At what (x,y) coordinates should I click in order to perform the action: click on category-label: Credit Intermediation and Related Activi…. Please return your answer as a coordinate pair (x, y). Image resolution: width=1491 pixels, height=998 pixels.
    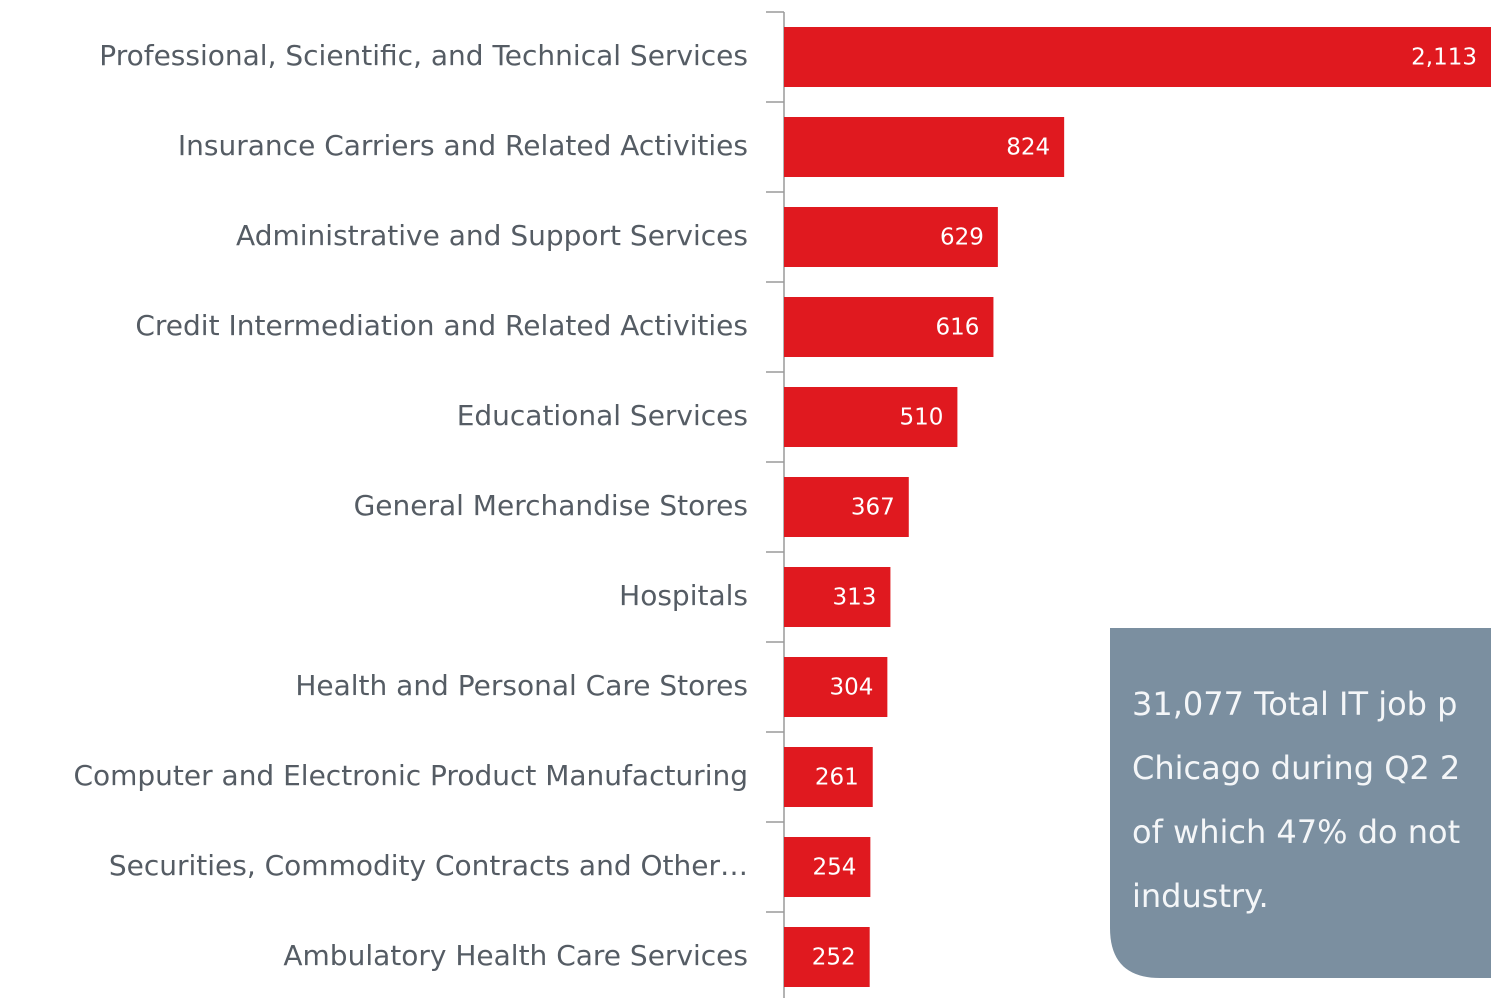
    Looking at the image, I should click on (441, 325).